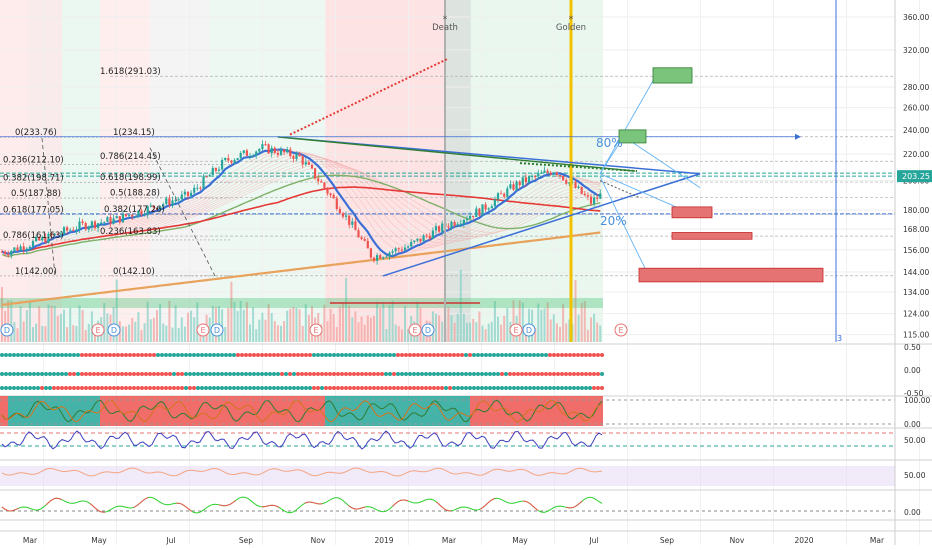  What do you see at coordinates (302, 411) in the screenshot?
I see `stoch-d` at bounding box center [302, 411].